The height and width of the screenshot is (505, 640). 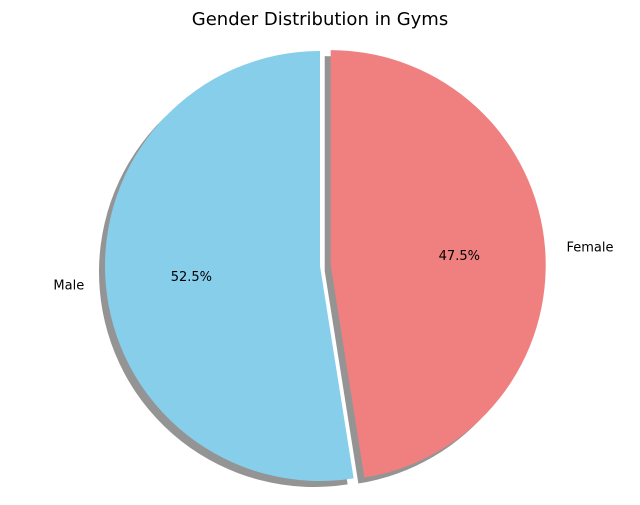 What do you see at coordinates (459, 256) in the screenshot?
I see `slice-percent-female: 47.5%` at bounding box center [459, 256].